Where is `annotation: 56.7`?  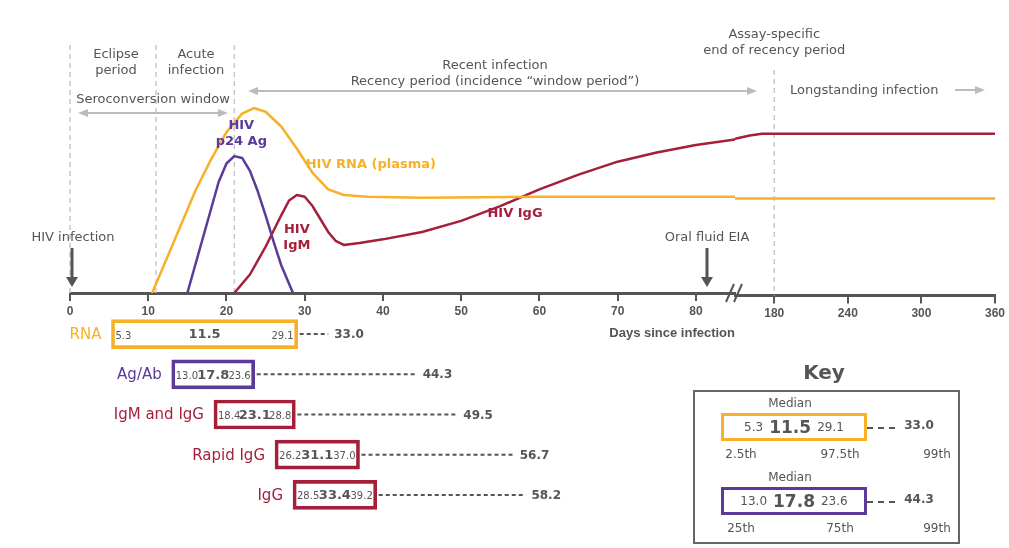 annotation: 56.7 is located at coordinates (534, 454).